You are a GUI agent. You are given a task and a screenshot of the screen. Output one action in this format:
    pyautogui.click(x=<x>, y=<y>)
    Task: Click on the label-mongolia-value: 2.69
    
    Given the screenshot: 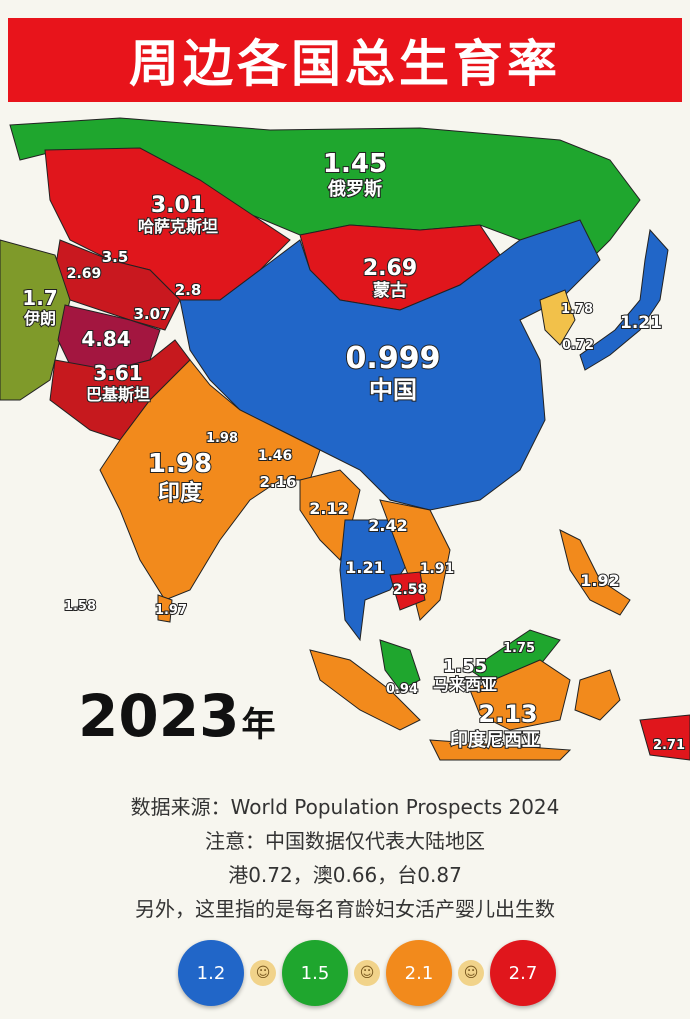 What is the action you would take?
    pyautogui.click(x=390, y=268)
    